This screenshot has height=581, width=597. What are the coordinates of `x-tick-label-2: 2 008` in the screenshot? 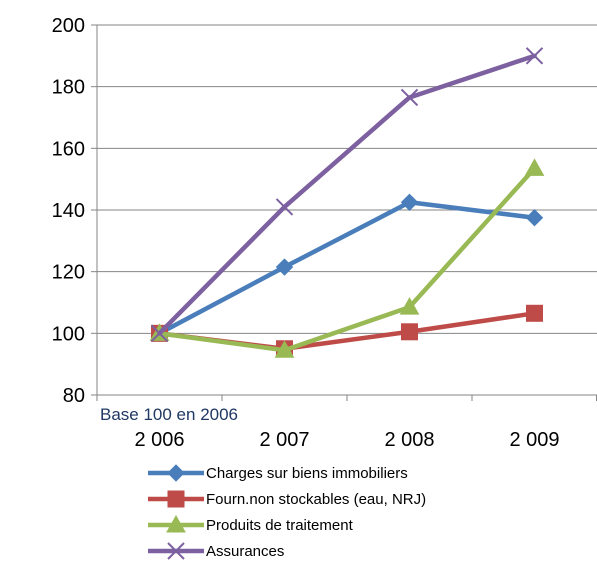 It's located at (409, 440).